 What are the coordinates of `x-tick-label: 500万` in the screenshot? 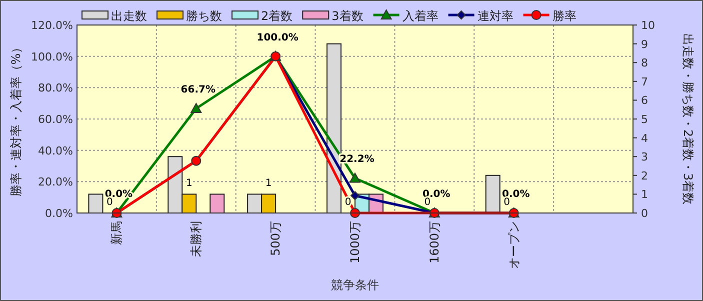 It's located at (275, 238).